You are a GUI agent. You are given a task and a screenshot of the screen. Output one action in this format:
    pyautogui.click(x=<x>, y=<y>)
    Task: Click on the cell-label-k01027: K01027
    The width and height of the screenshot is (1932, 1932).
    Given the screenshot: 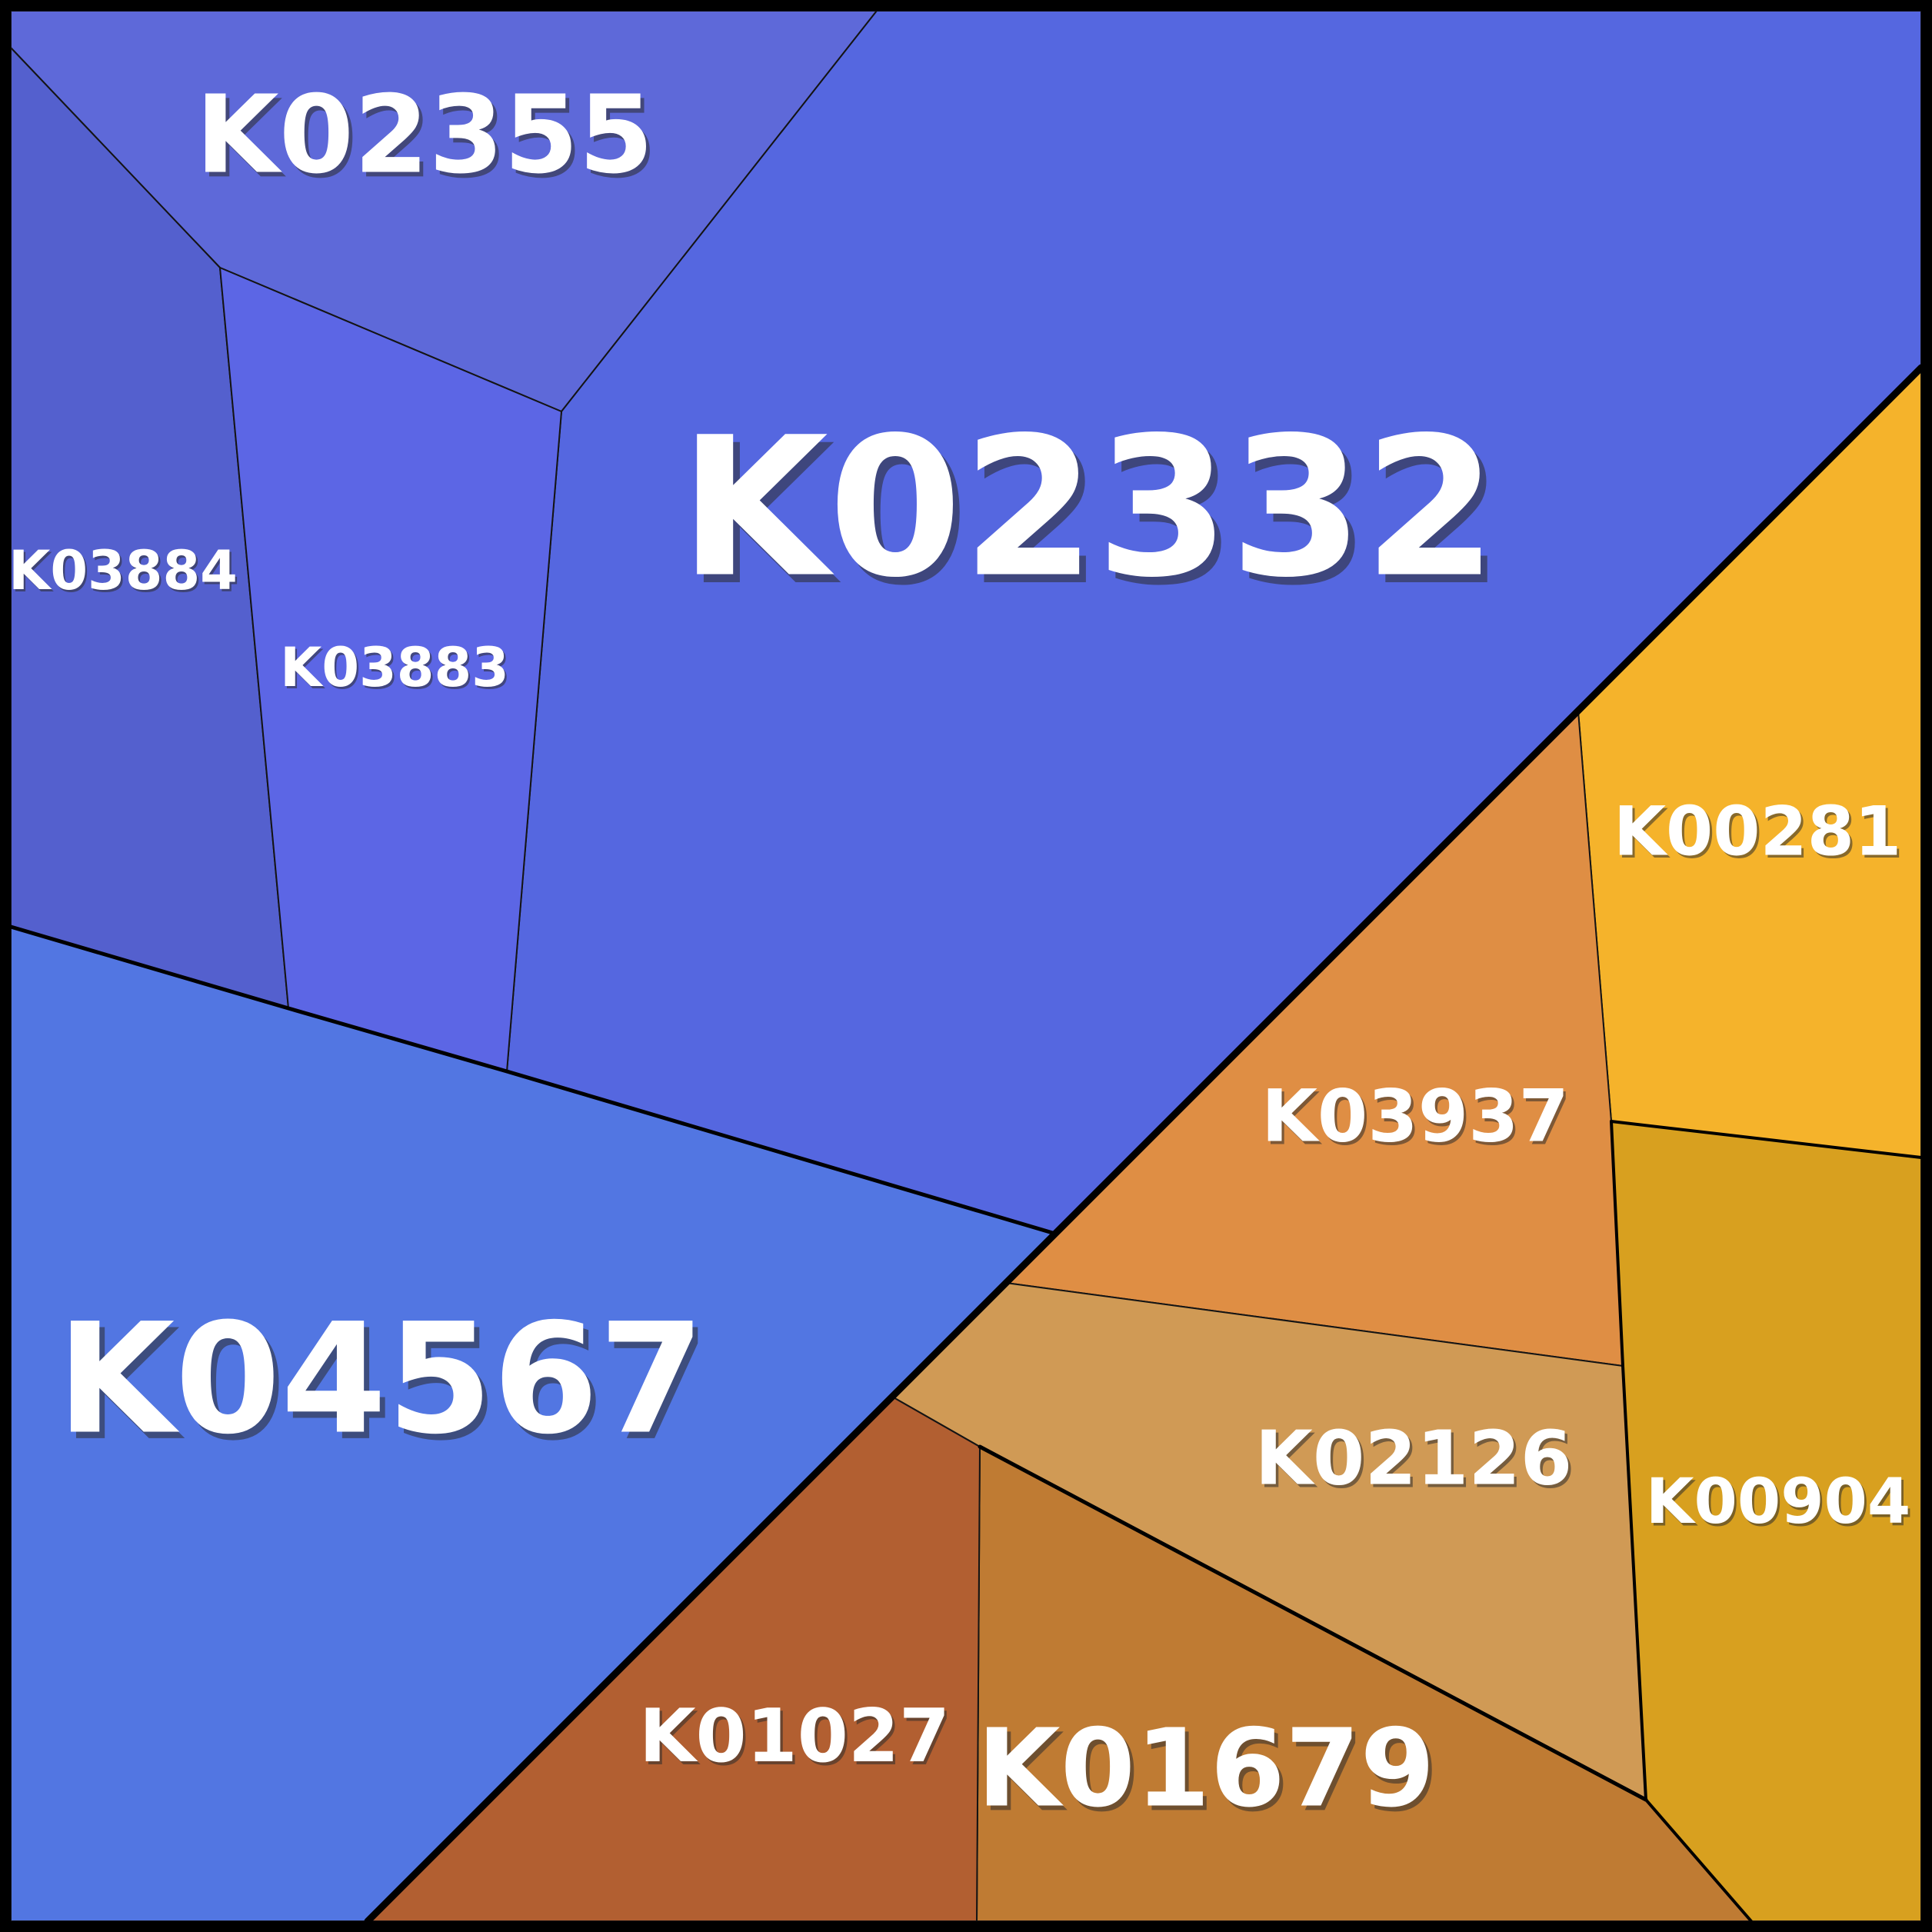 What is the action you would take?
    pyautogui.click(x=794, y=1736)
    